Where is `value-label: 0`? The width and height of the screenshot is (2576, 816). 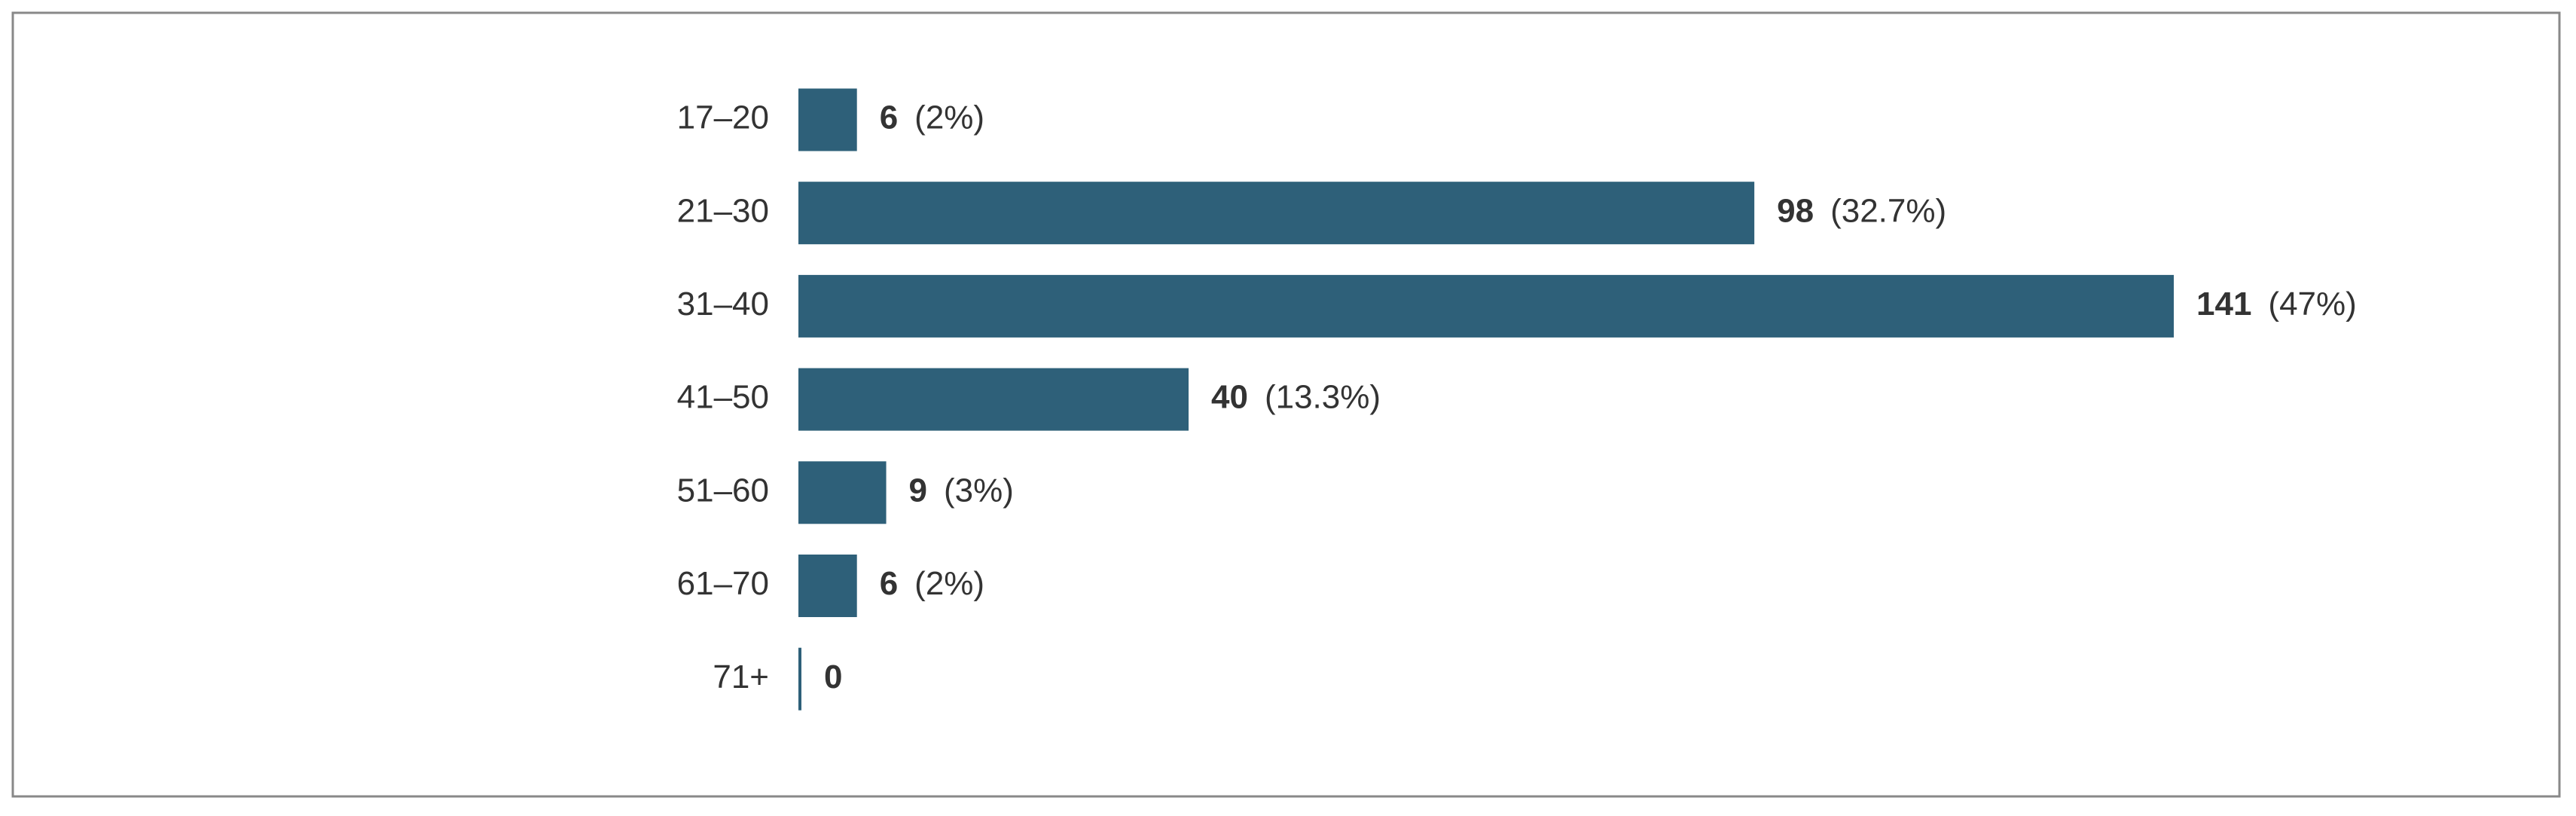
value-label: 0 is located at coordinates (833, 677).